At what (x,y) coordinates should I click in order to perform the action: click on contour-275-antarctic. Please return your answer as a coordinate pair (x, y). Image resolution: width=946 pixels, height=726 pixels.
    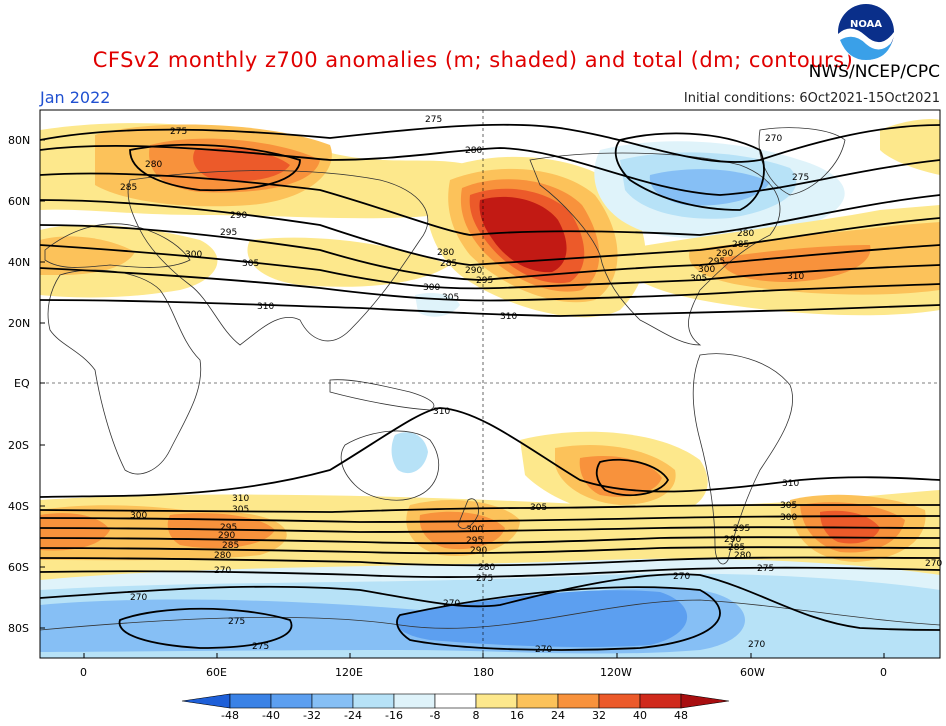
    Looking at the image, I should click on (205, 628).